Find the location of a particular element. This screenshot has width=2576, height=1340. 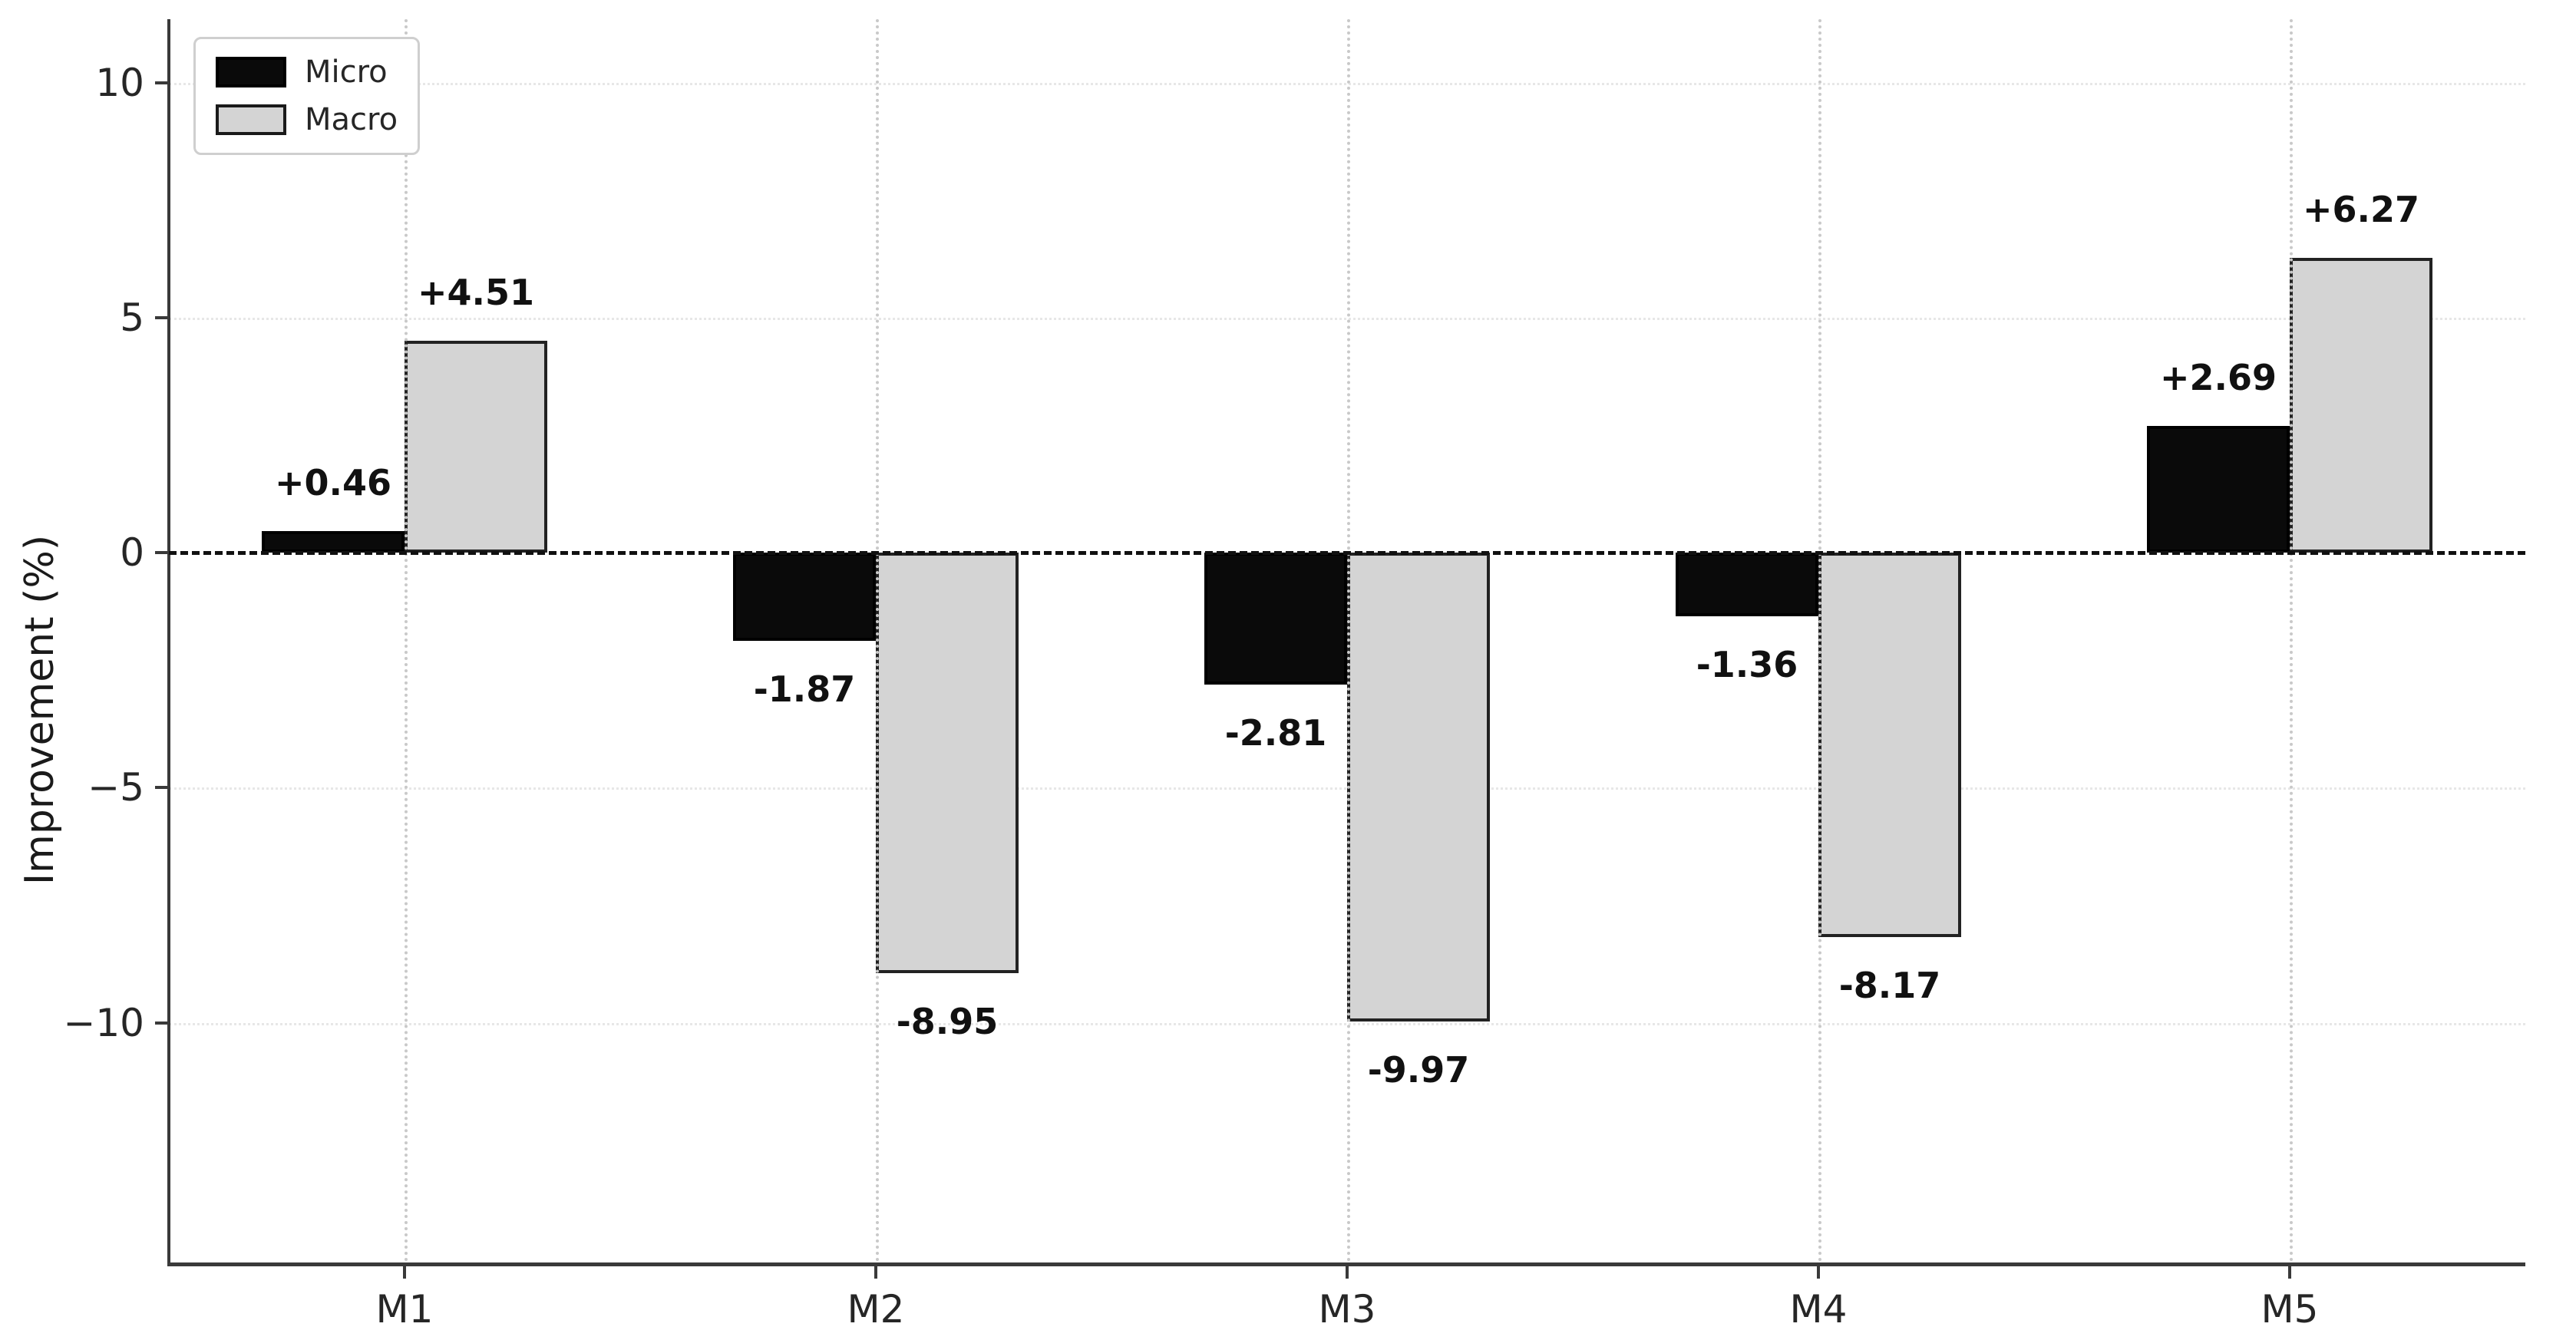

bar-macro-m2 is located at coordinates (947, 764).